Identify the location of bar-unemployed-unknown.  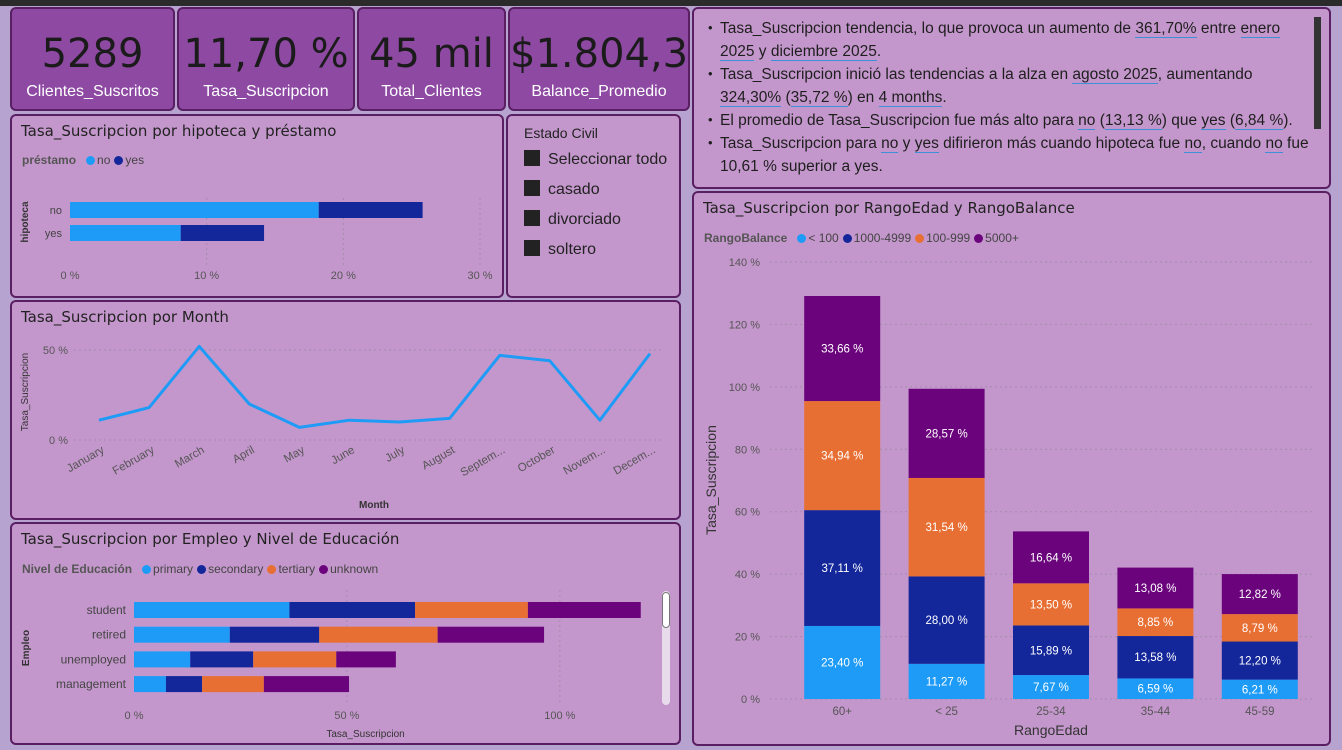
(366, 659).